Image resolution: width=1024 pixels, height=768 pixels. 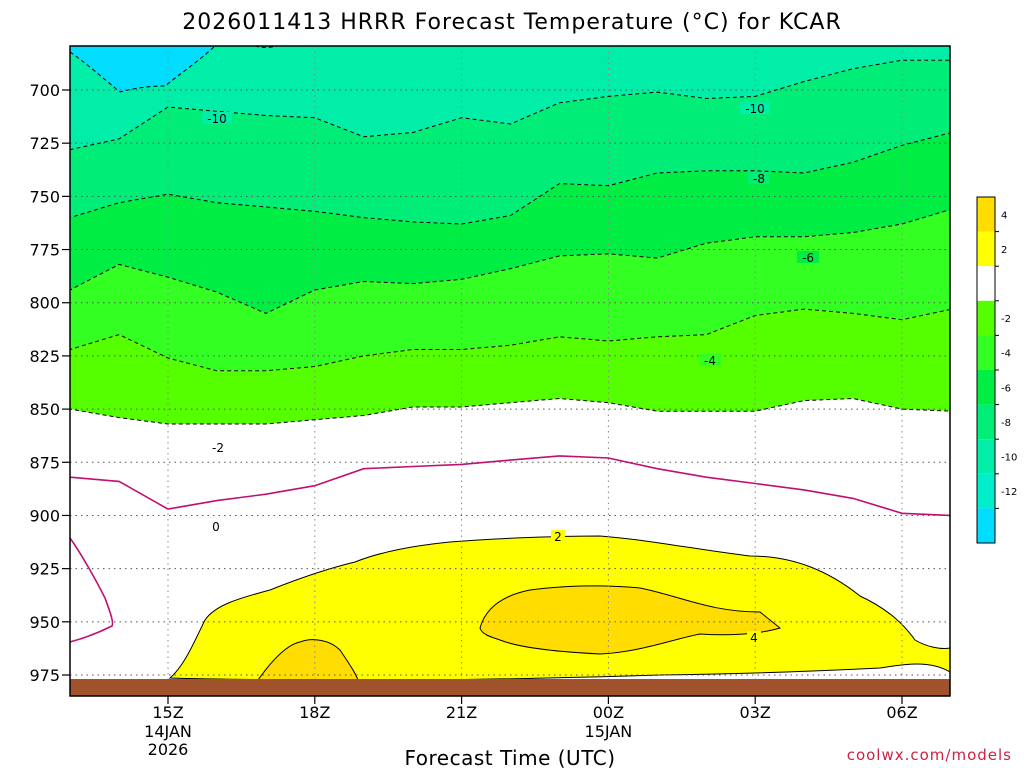 I want to click on x-axis-title: Forecast Time (UTC), so click(x=509, y=757).